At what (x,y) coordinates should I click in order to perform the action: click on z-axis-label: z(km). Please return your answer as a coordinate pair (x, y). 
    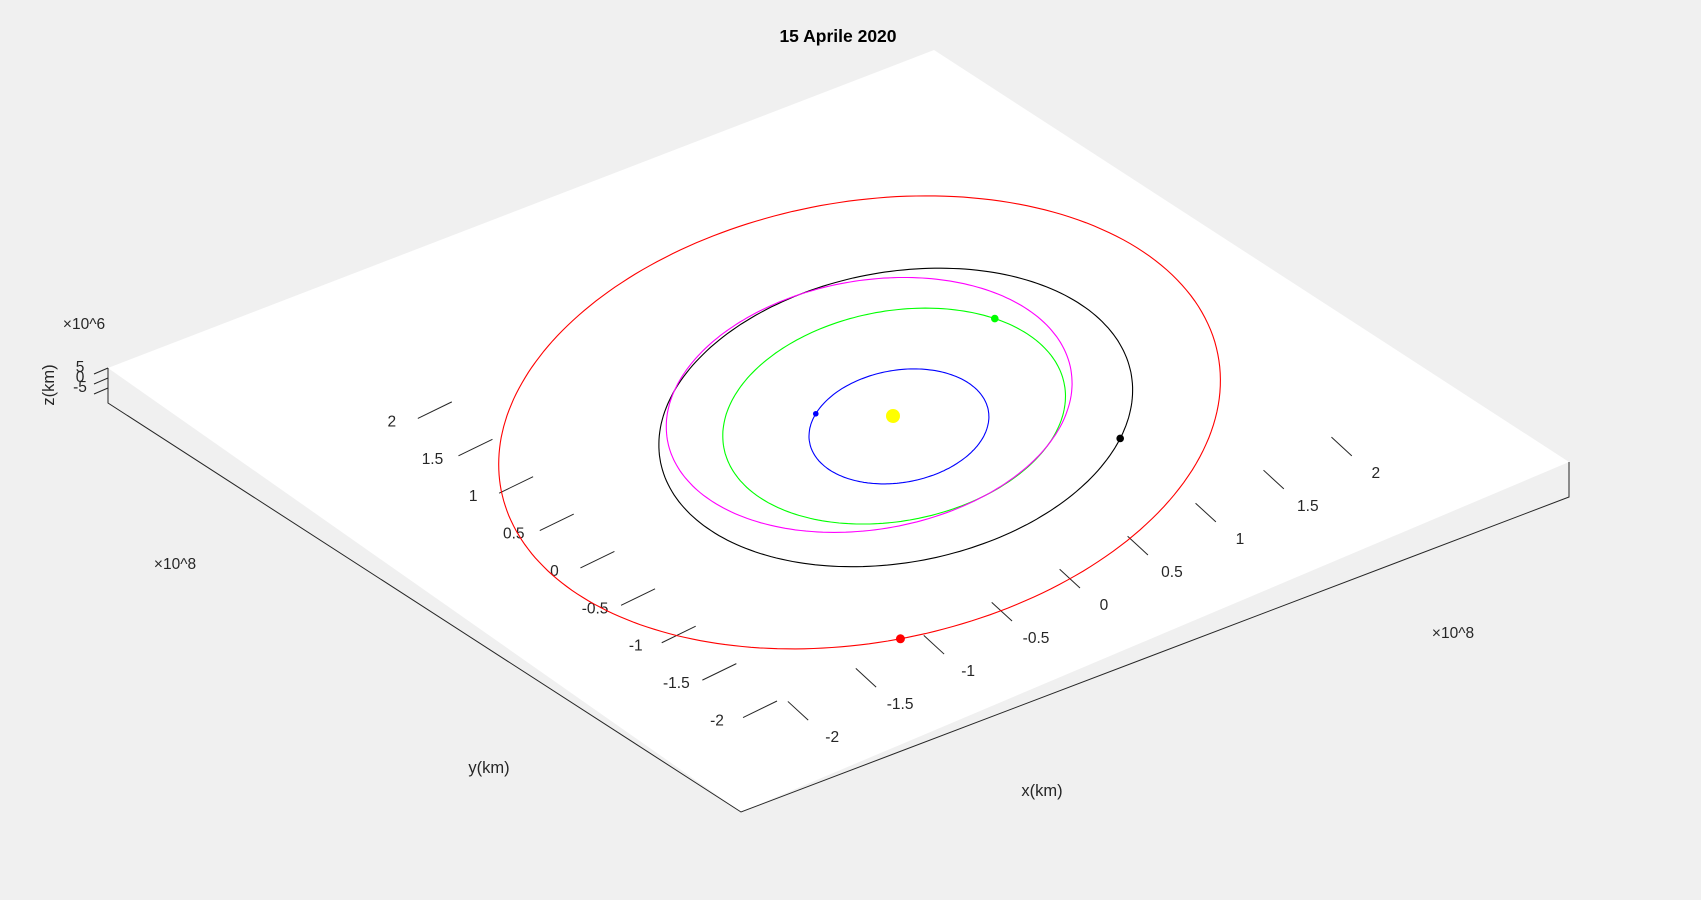
    Looking at the image, I should click on (49, 384).